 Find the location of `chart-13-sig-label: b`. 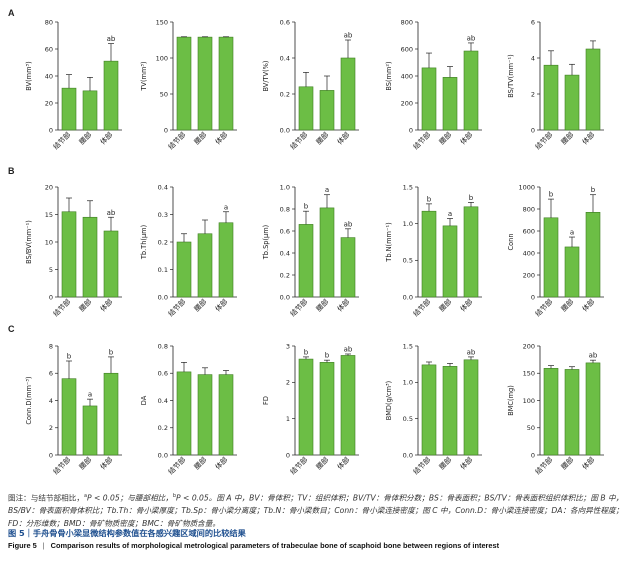

chart-13-sig-label: b is located at coordinates (327, 356).